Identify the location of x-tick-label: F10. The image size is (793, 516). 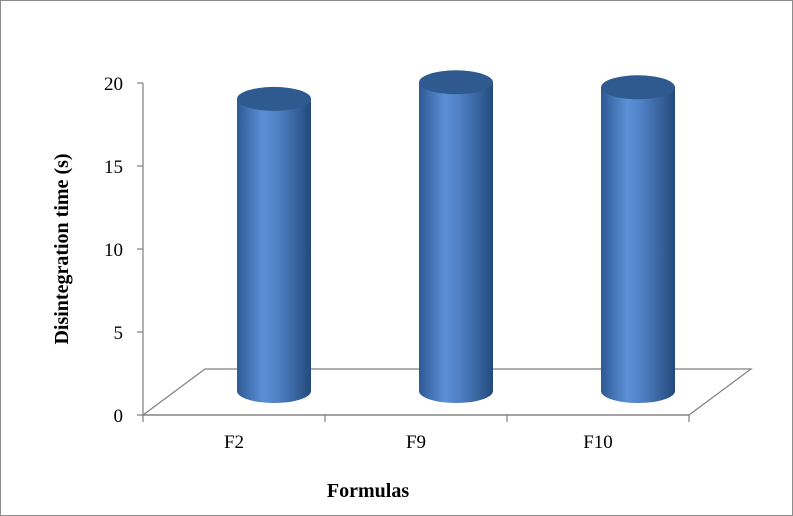
(598, 442).